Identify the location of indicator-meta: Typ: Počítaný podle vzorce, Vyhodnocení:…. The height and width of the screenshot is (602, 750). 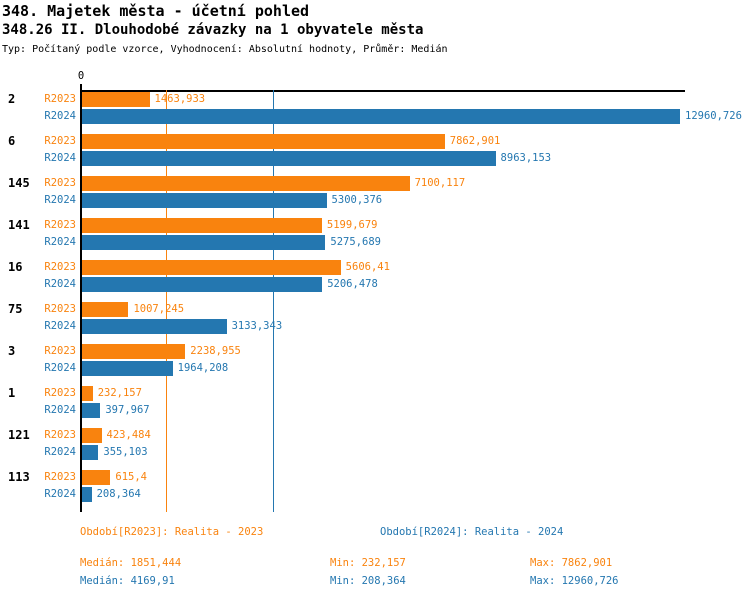
(225, 49).